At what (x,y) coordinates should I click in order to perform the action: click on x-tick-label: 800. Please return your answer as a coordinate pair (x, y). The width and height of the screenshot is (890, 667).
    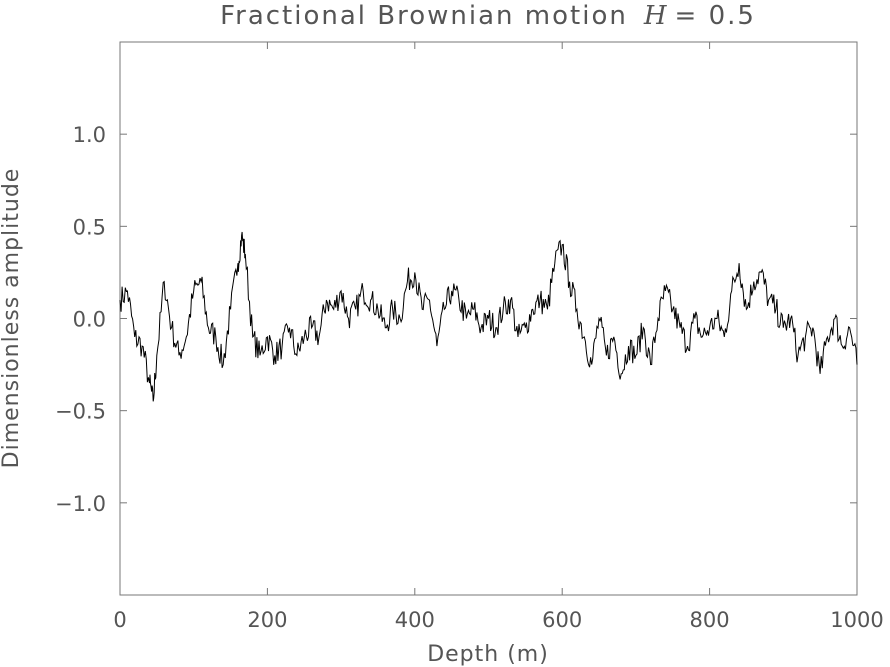
    Looking at the image, I should click on (710, 620).